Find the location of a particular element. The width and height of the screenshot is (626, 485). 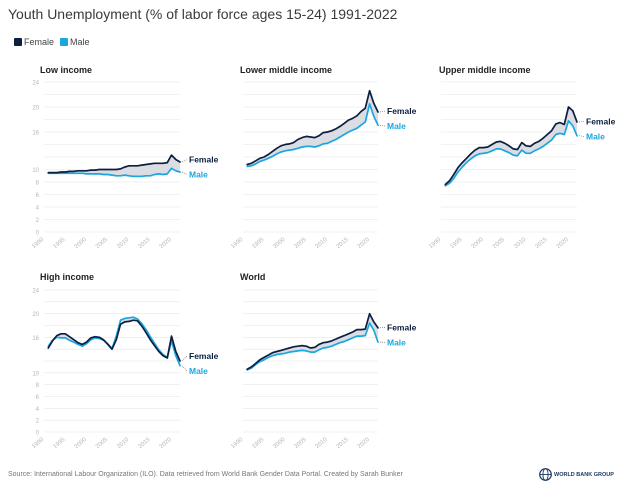

legend-item-male: Male is located at coordinates (75, 42).